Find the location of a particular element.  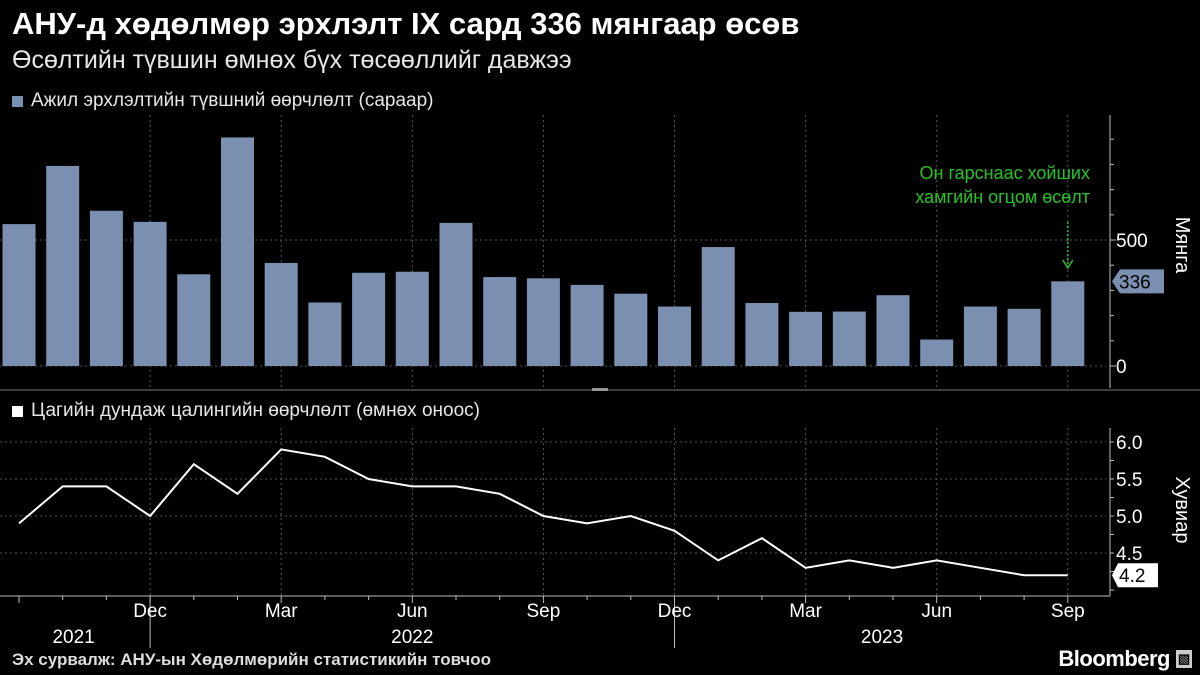

last-value-tag-top is located at coordinates (1138, 281).